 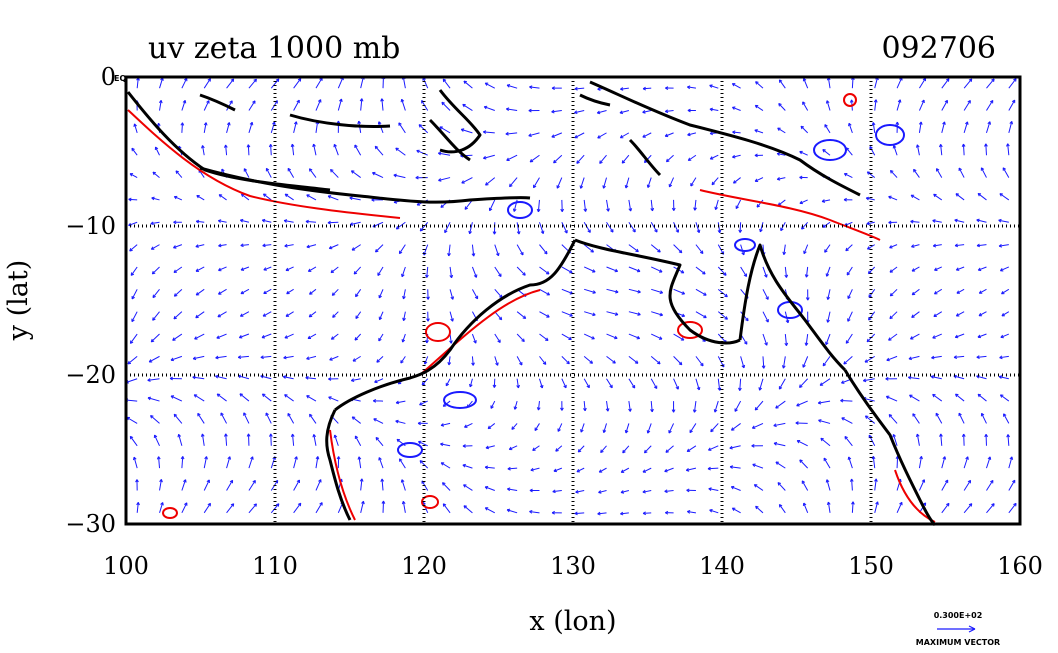 I want to click on x-tick-label: 110, so click(x=275, y=566).